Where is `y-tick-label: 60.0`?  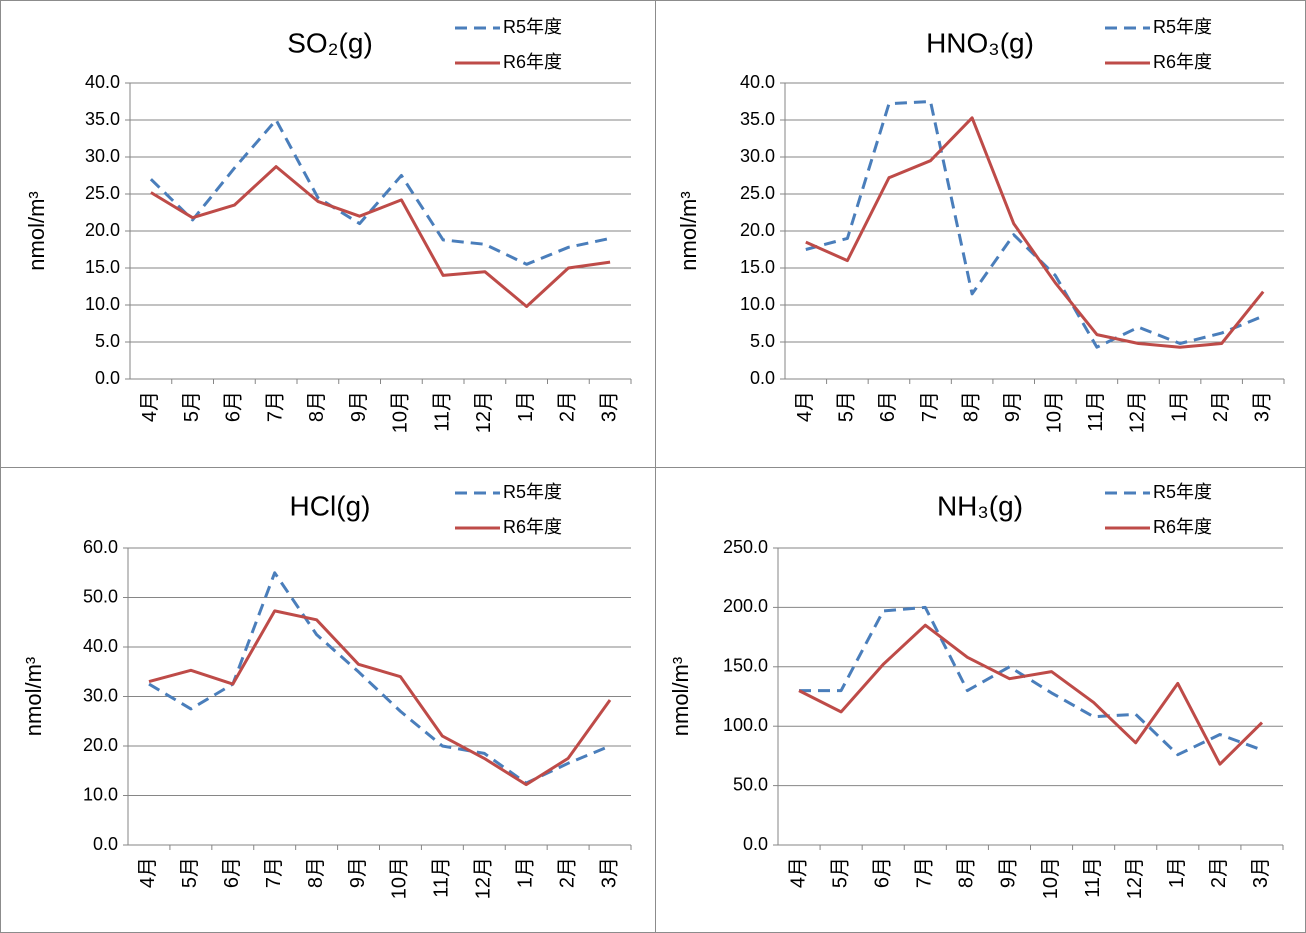
y-tick-label: 60.0 is located at coordinates (100, 547).